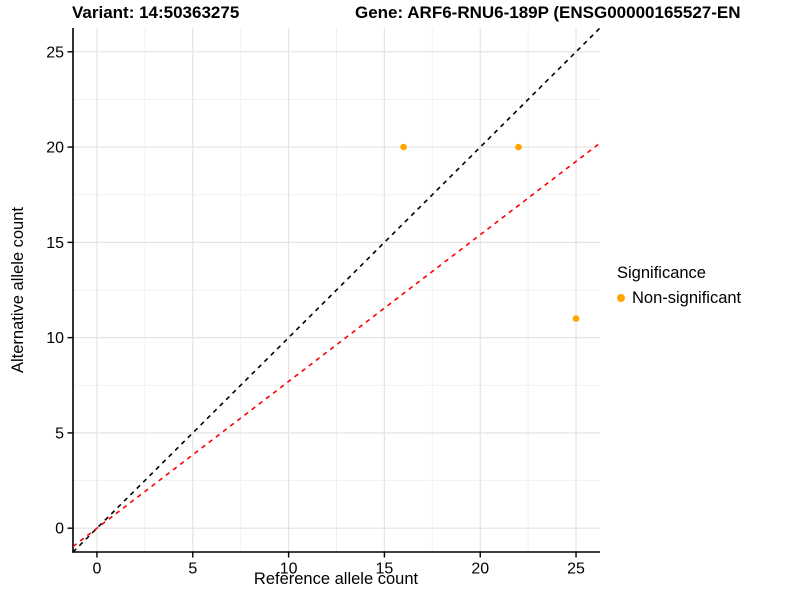 This screenshot has height=600, width=800. Describe the element at coordinates (480, 569) in the screenshot. I see `x-tick-label: 20` at that location.